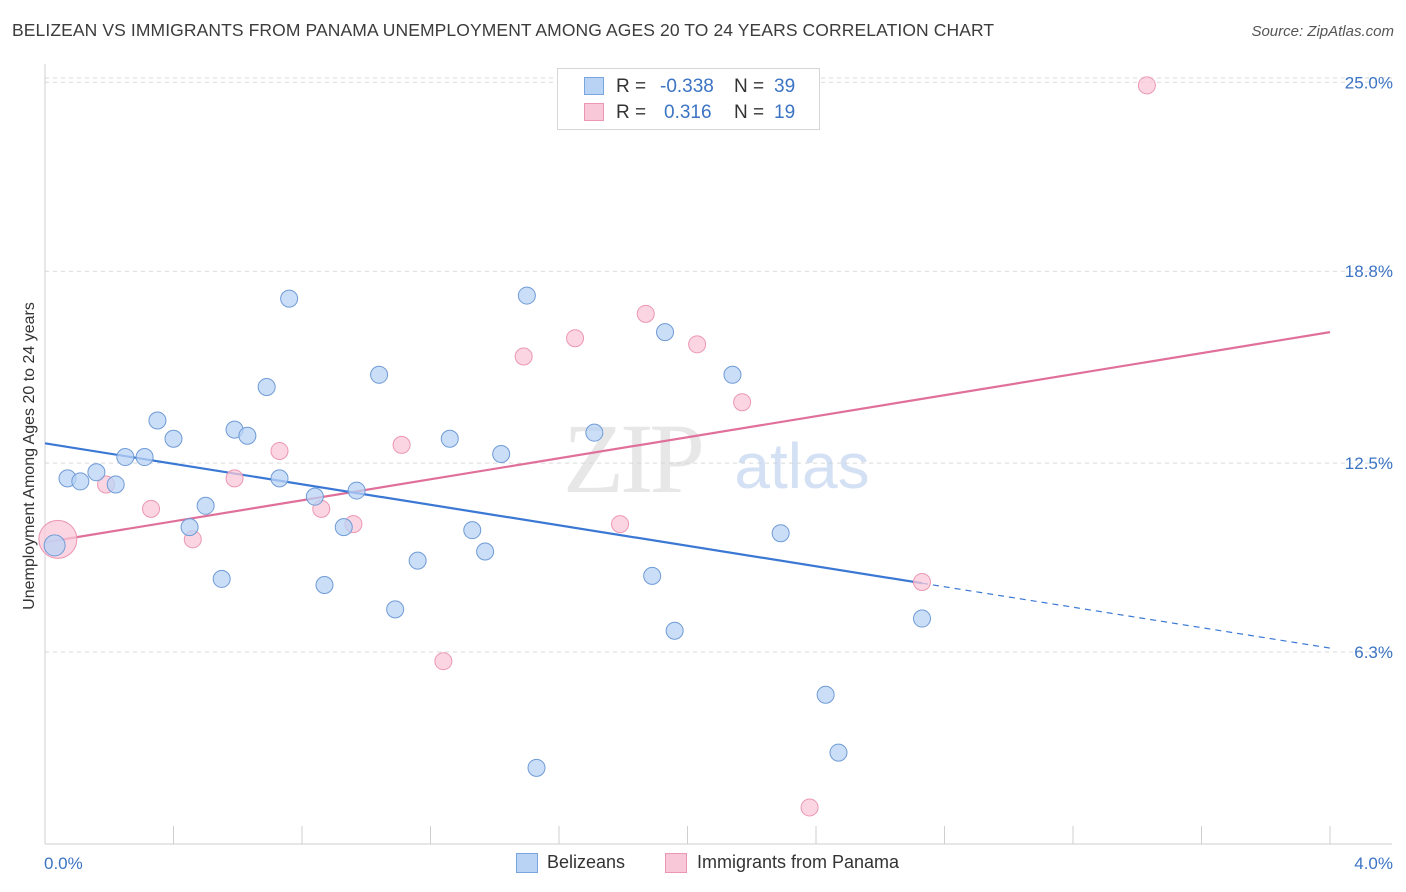 This screenshot has height=892, width=1406. What do you see at coordinates (1369, 271) in the screenshot?
I see `y-tick-label: 18.8%` at bounding box center [1369, 271].